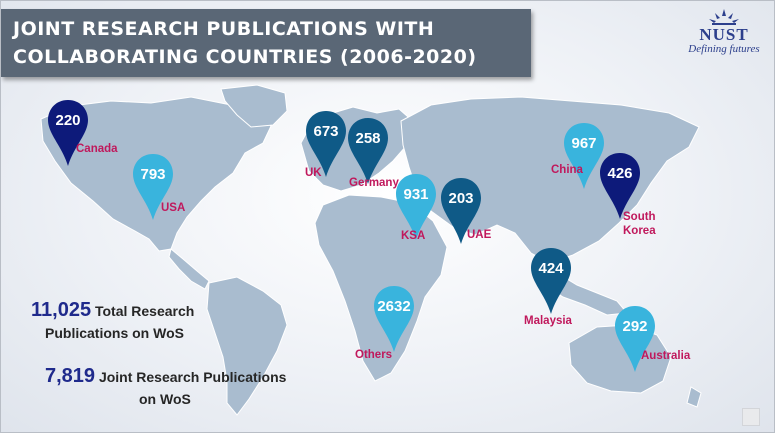 The height and width of the screenshot is (433, 775). What do you see at coordinates (548, 321) in the screenshot?
I see `label-malaysia: Malaysia` at bounding box center [548, 321].